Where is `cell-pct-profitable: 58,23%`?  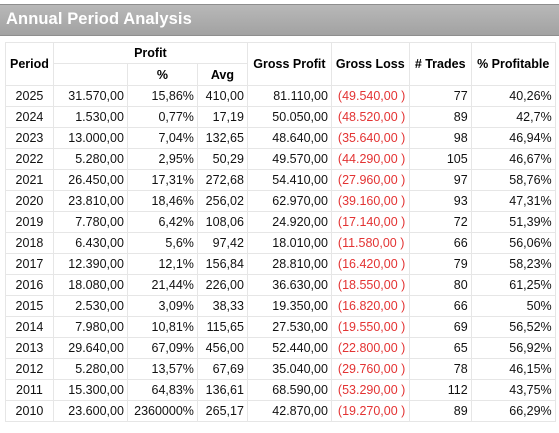
cell-pct-profitable: 58,23% is located at coordinates (513, 264).